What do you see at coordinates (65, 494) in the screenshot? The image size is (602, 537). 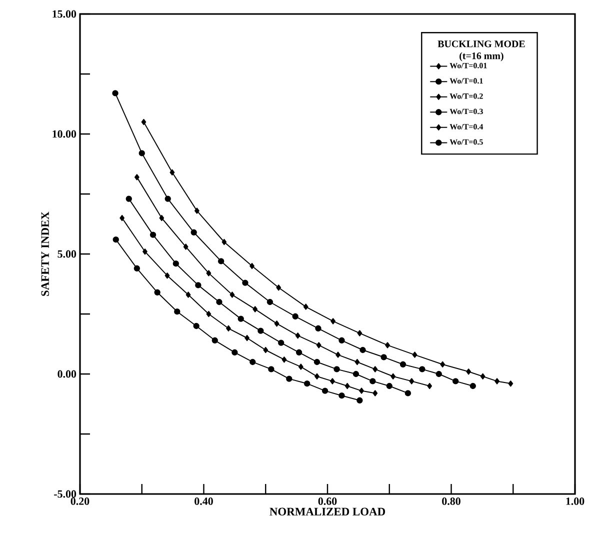 I see `y-tick-label: -5.00` at bounding box center [65, 494].